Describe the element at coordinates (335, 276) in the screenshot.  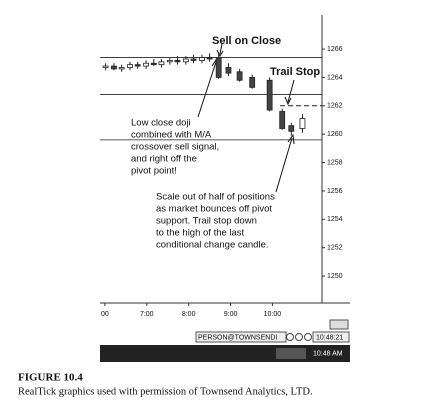
I see `y-tick-label: 1250` at that location.